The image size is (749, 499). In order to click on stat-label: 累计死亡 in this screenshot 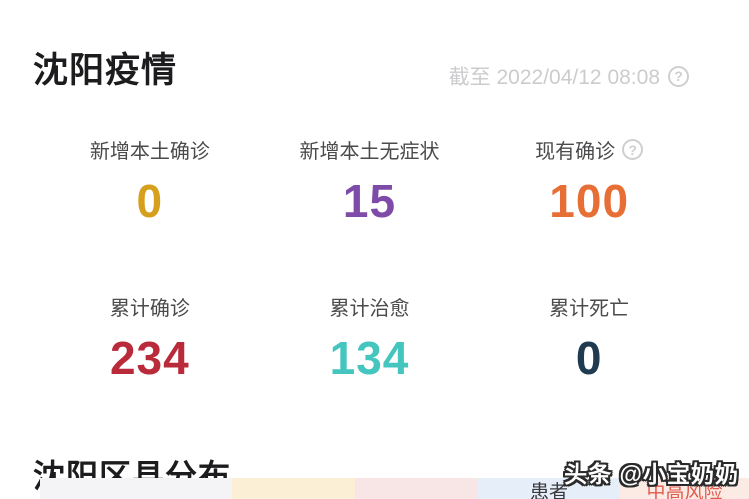, I will do `click(589, 309)`.